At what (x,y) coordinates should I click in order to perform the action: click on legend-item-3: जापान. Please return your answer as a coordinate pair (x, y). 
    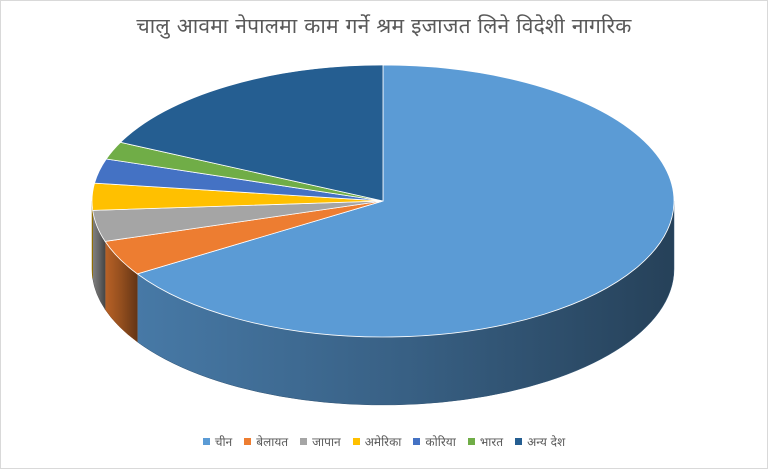
    Looking at the image, I should click on (320, 441).